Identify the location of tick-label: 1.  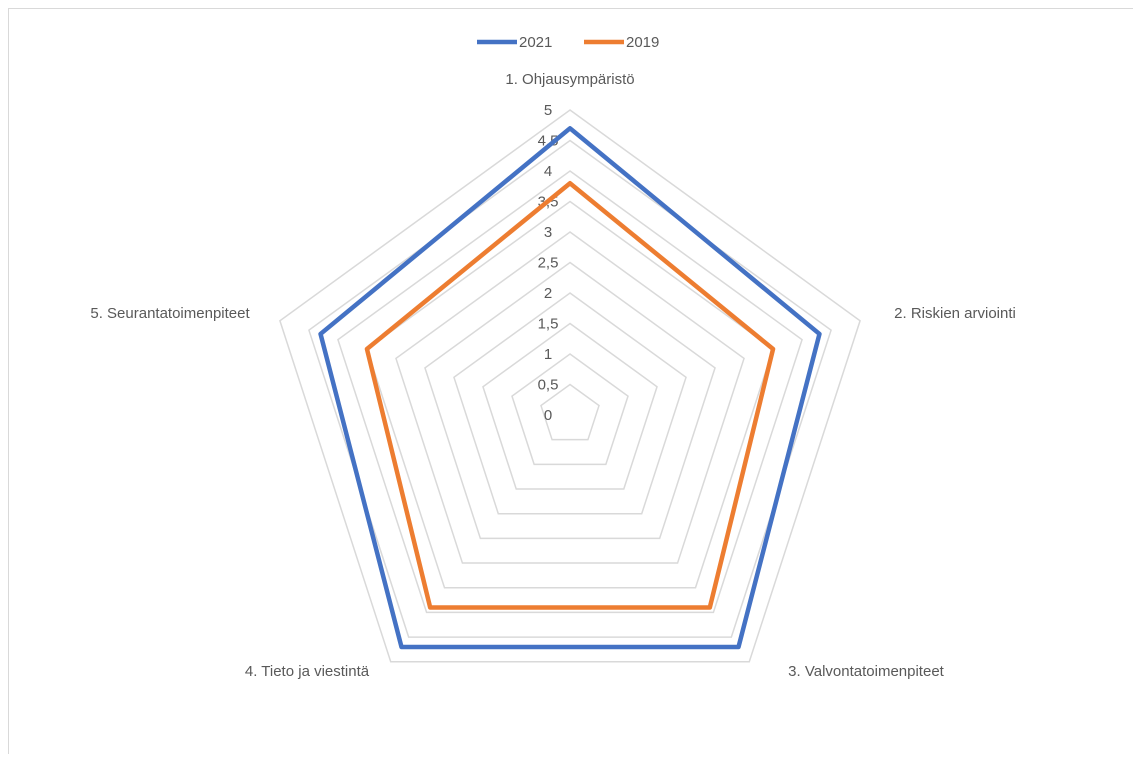
(548, 354).